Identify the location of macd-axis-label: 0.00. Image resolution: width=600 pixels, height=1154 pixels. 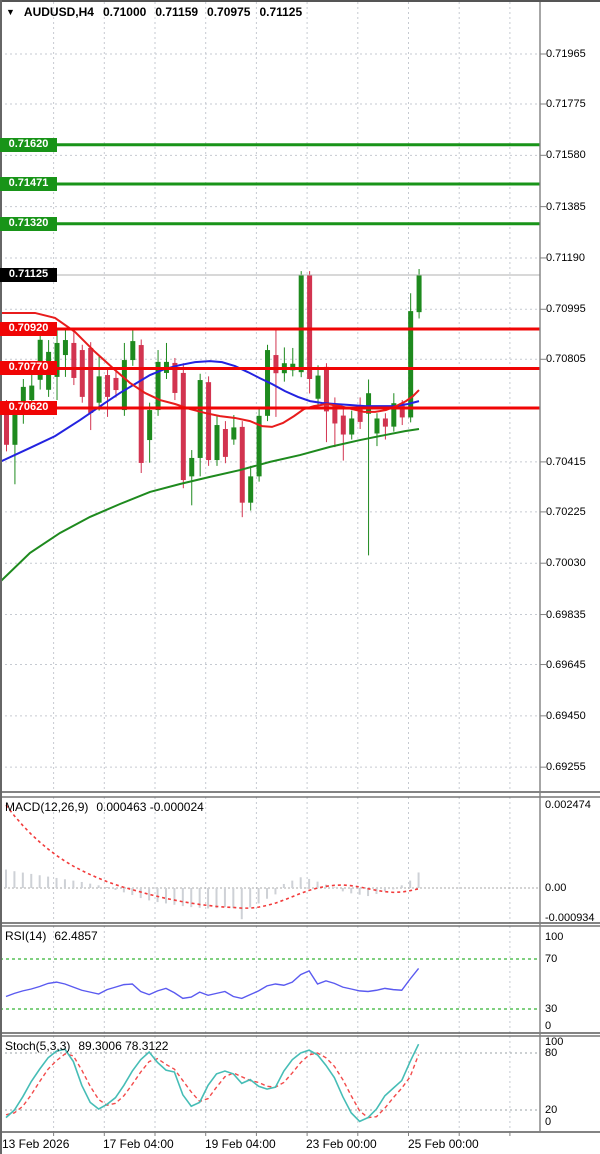
(556, 888).